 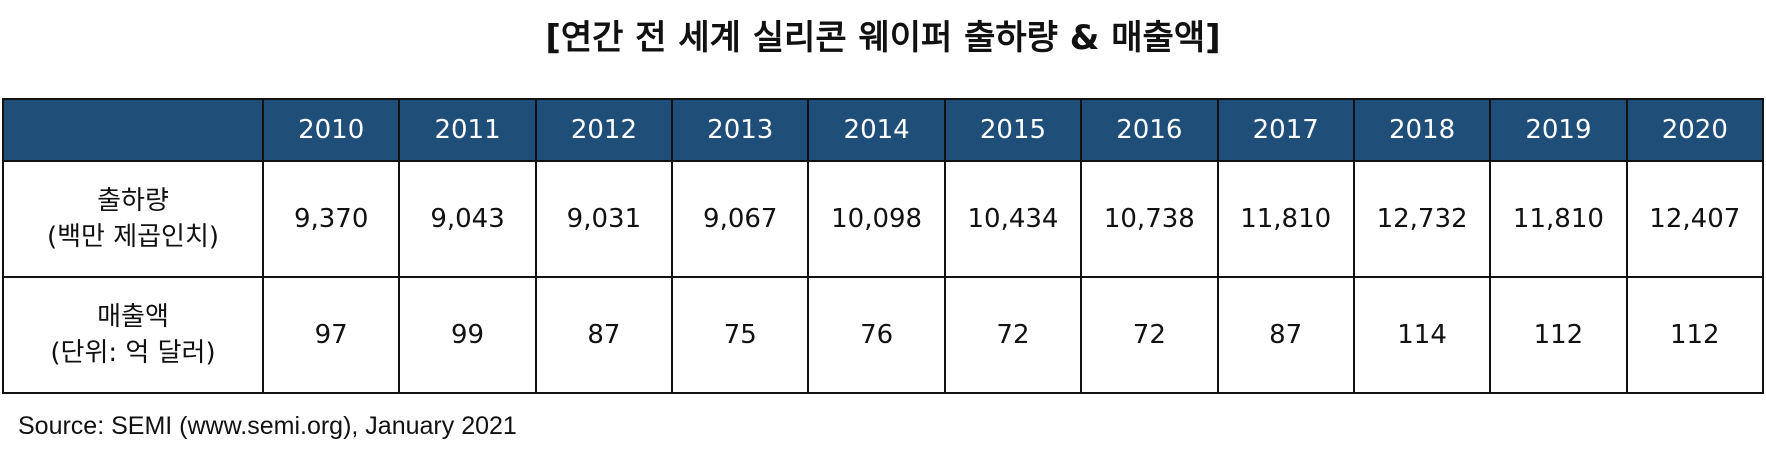 I want to click on row-label-line: 매출액, so click(x=133, y=317).